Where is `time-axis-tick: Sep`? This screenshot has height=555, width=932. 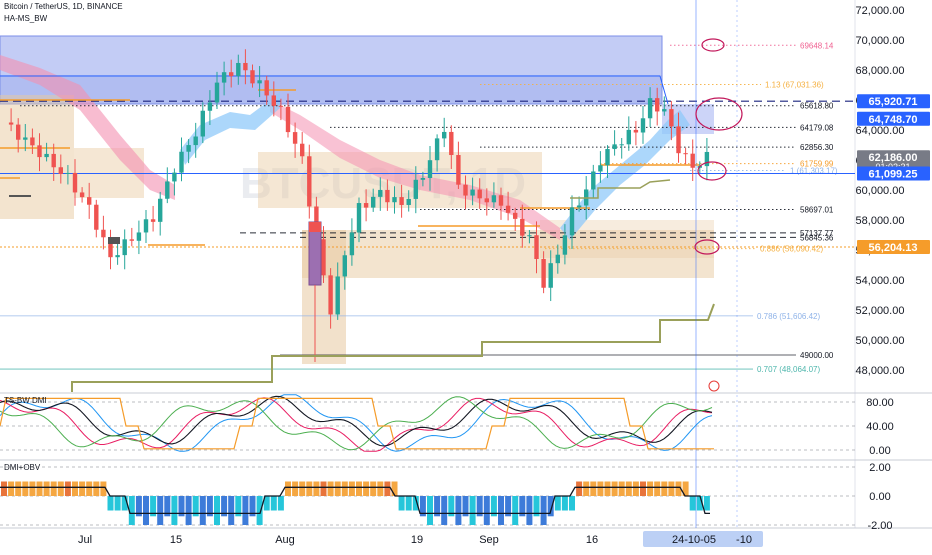
time-axis-tick: Sep is located at coordinates (489, 540).